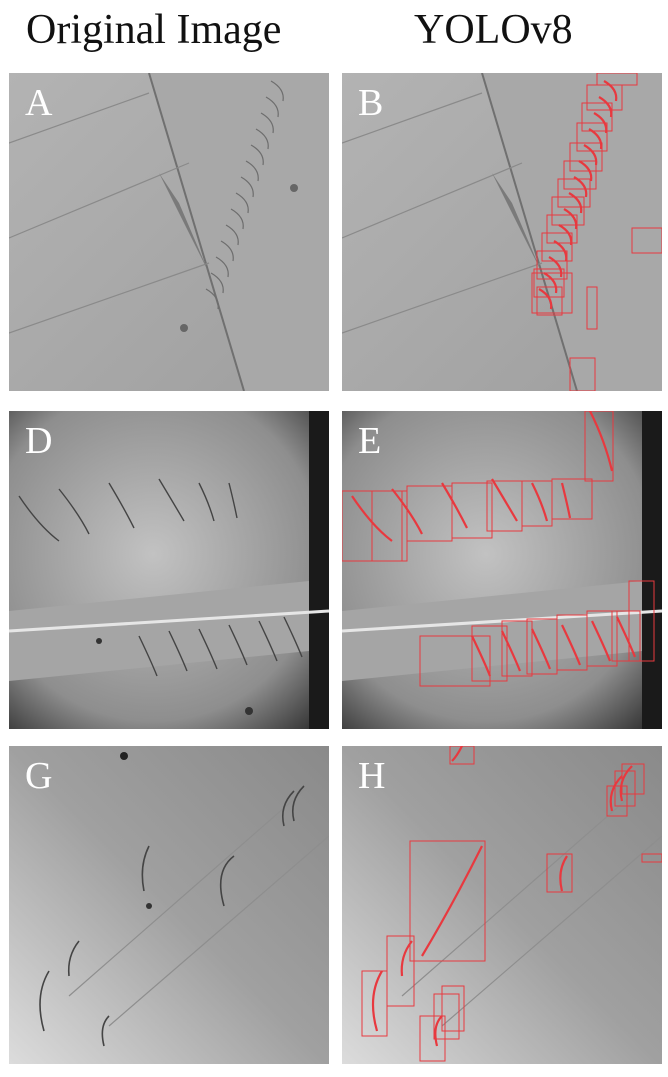 The height and width of the screenshot is (1077, 668). I want to click on panel-e-yolov8-detections: E, so click(502, 570).